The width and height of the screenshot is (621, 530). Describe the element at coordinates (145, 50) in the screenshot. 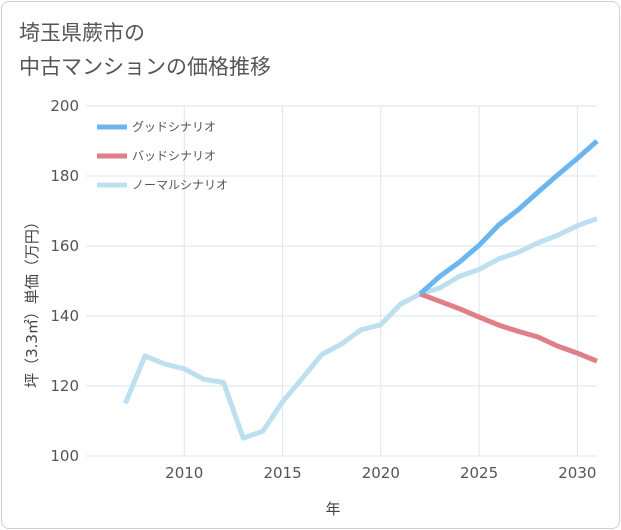

I see `chart-title: 埼玉県蕨市の 中古マンションの価格推移` at that location.